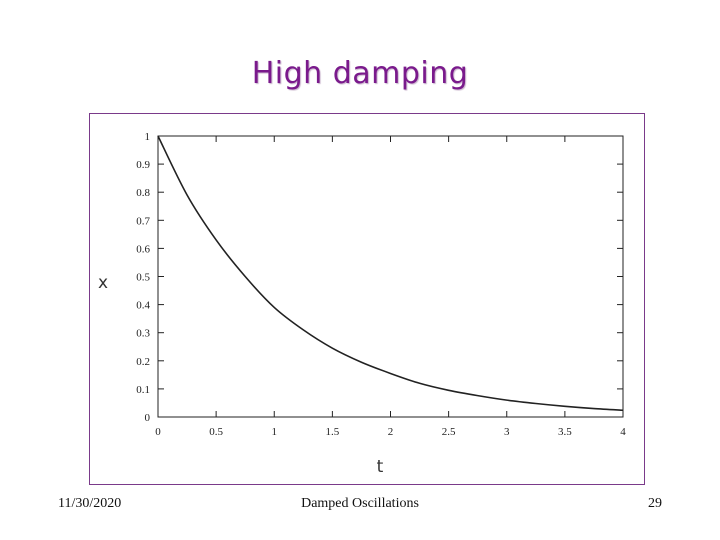 The width and height of the screenshot is (720, 540). Describe the element at coordinates (143, 362) in the screenshot. I see `y-tick-label: 0.2` at that location.